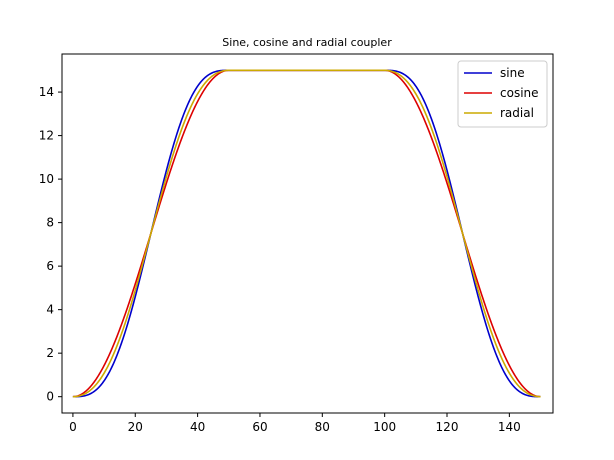 The width and height of the screenshot is (614, 460). I want to click on chart-title: Sine, cosine and radial coupler, so click(307, 42).